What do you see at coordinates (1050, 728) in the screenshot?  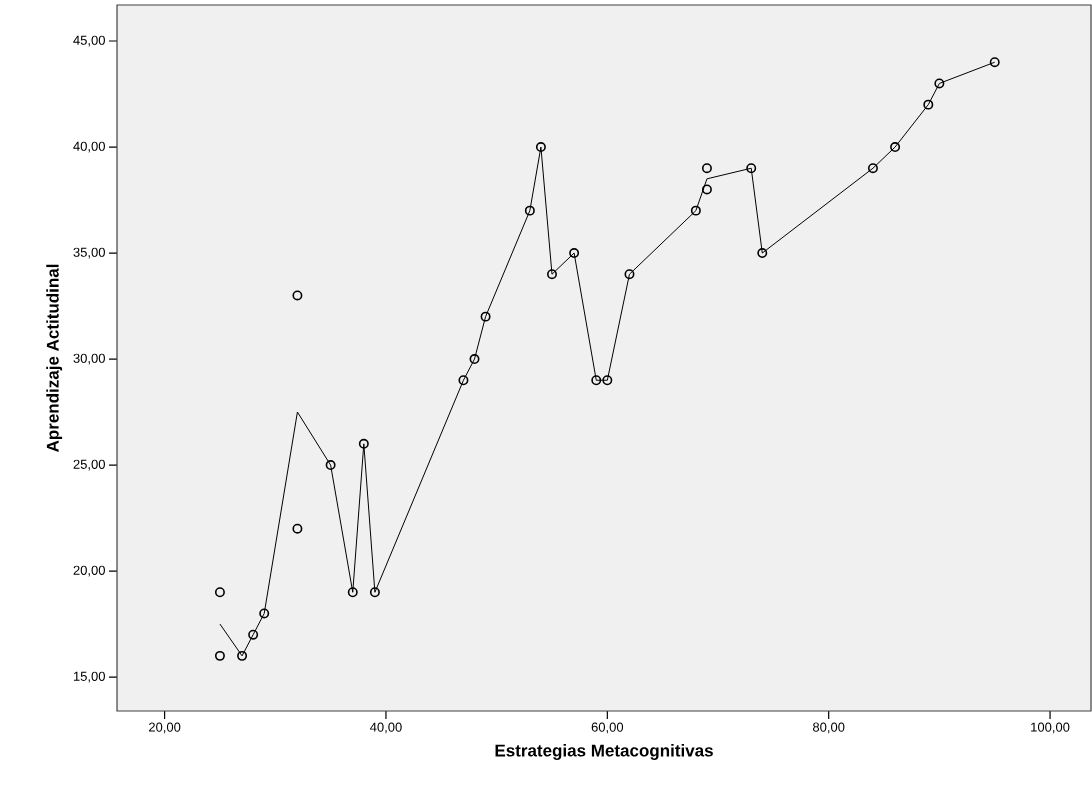 I see `x-tick-label: 100,00` at bounding box center [1050, 728].